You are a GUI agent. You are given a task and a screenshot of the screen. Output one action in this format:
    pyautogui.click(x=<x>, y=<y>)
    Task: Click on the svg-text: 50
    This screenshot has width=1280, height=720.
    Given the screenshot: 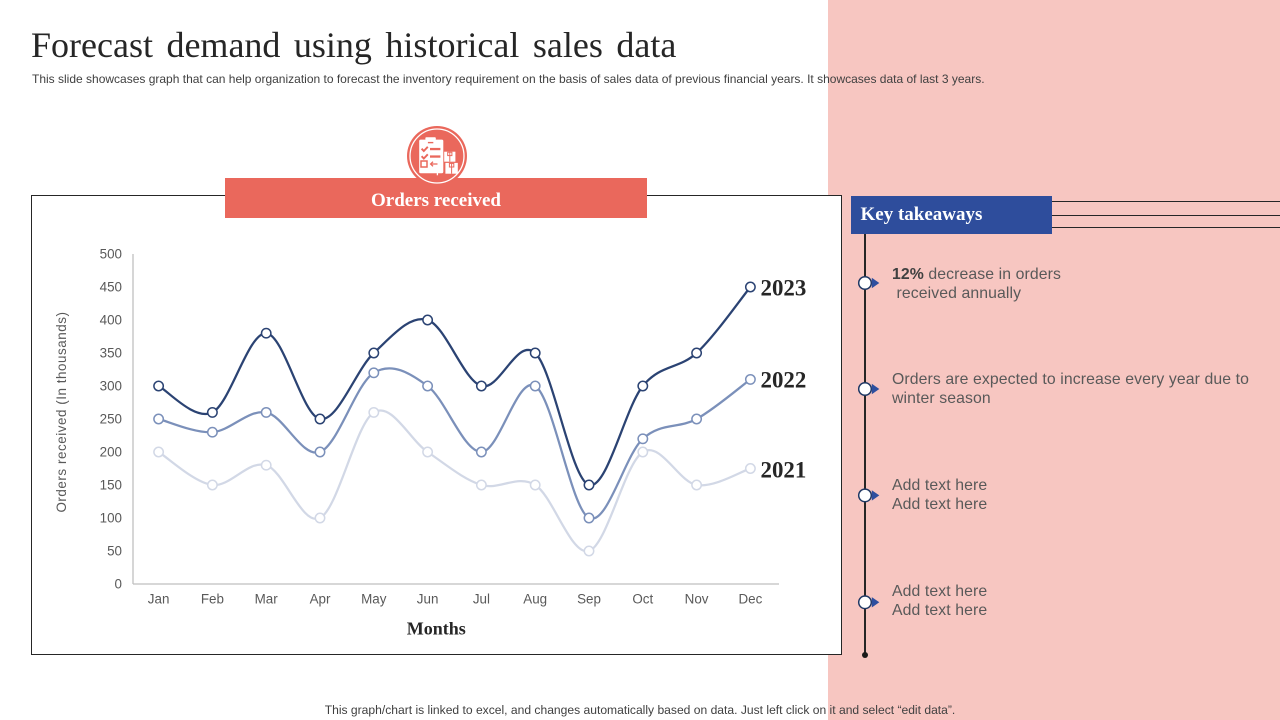 What is the action you would take?
    pyautogui.click(x=114, y=551)
    